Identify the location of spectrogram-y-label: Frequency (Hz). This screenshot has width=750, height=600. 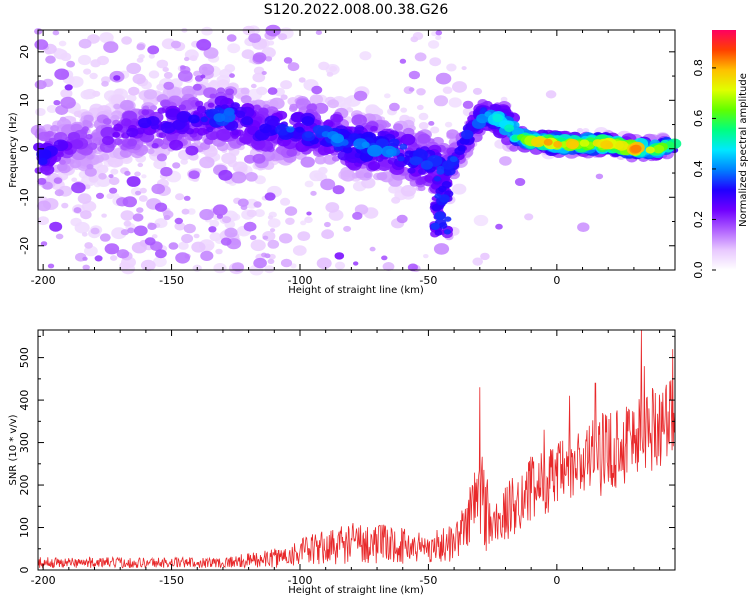
(13, 150).